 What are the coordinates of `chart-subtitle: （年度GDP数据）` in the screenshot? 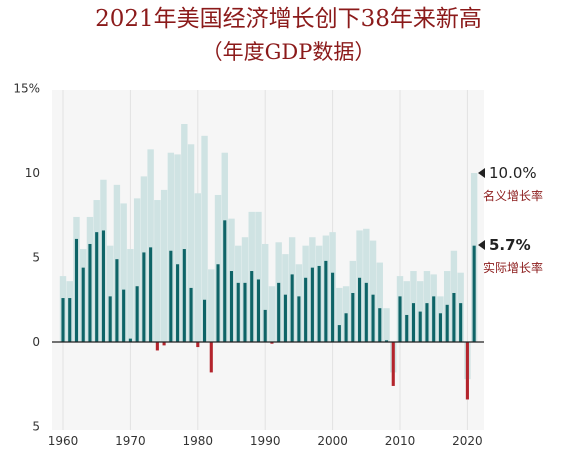 It's located at (288, 52).